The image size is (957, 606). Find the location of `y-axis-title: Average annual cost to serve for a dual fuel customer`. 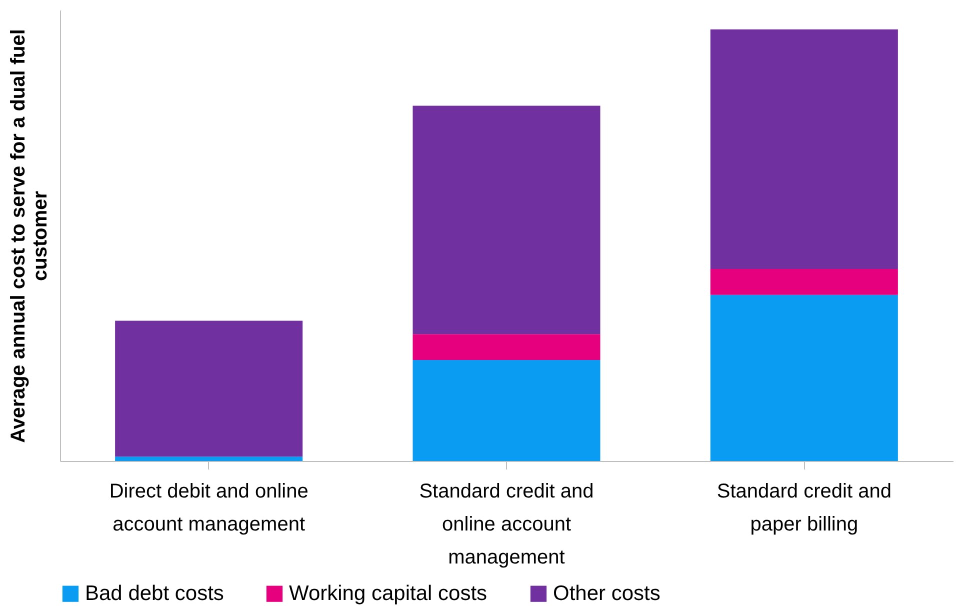

y-axis-title: Average annual cost to serve for a dual fuel customer is located at coordinates (30, 236).